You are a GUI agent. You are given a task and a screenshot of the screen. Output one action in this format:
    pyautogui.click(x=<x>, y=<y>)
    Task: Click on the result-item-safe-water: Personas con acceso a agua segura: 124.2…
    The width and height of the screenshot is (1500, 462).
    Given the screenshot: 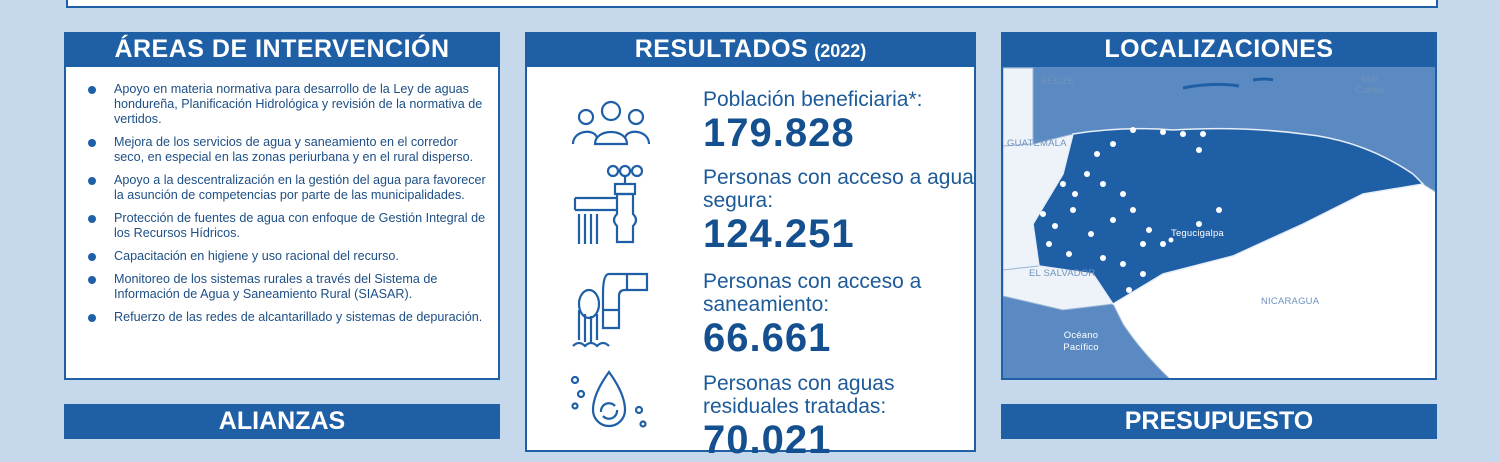 What is the action you would take?
    pyautogui.click(x=838, y=211)
    